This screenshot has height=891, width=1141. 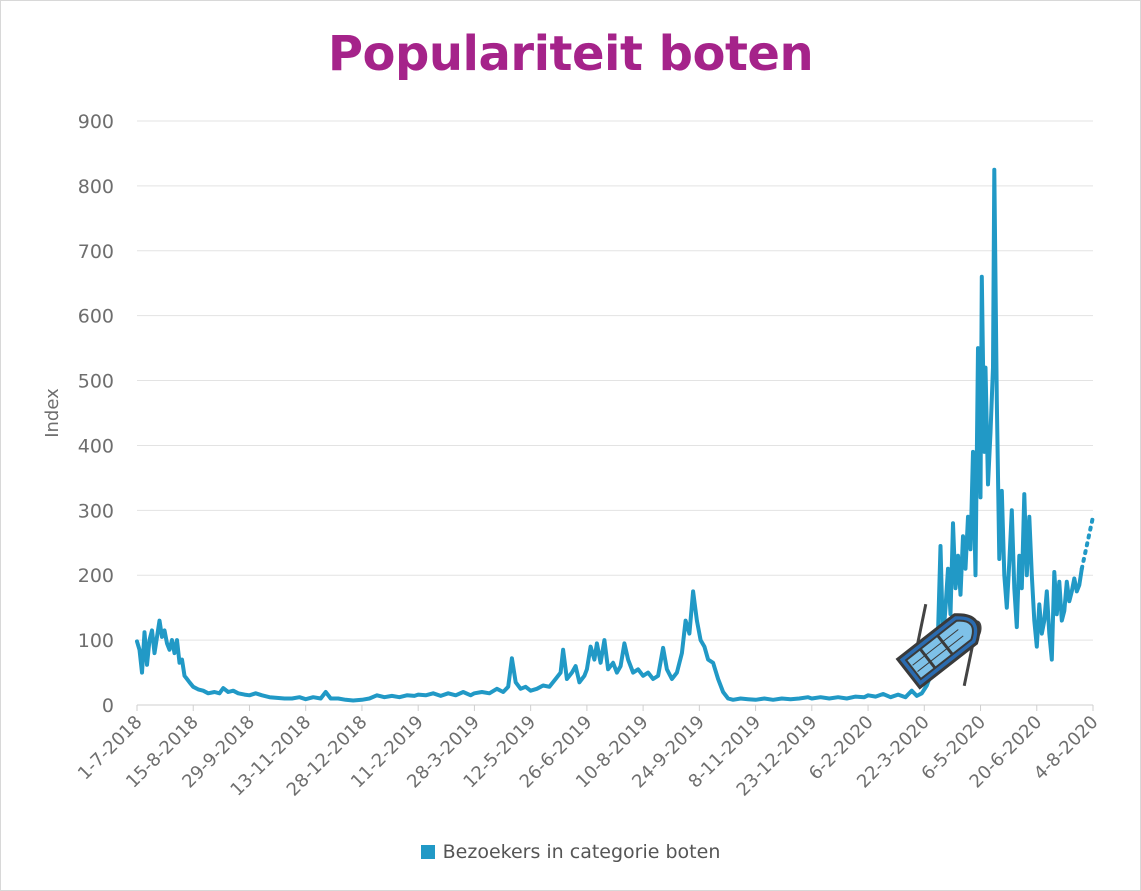 I want to click on y-tick-label: 900, so click(x=96, y=122).